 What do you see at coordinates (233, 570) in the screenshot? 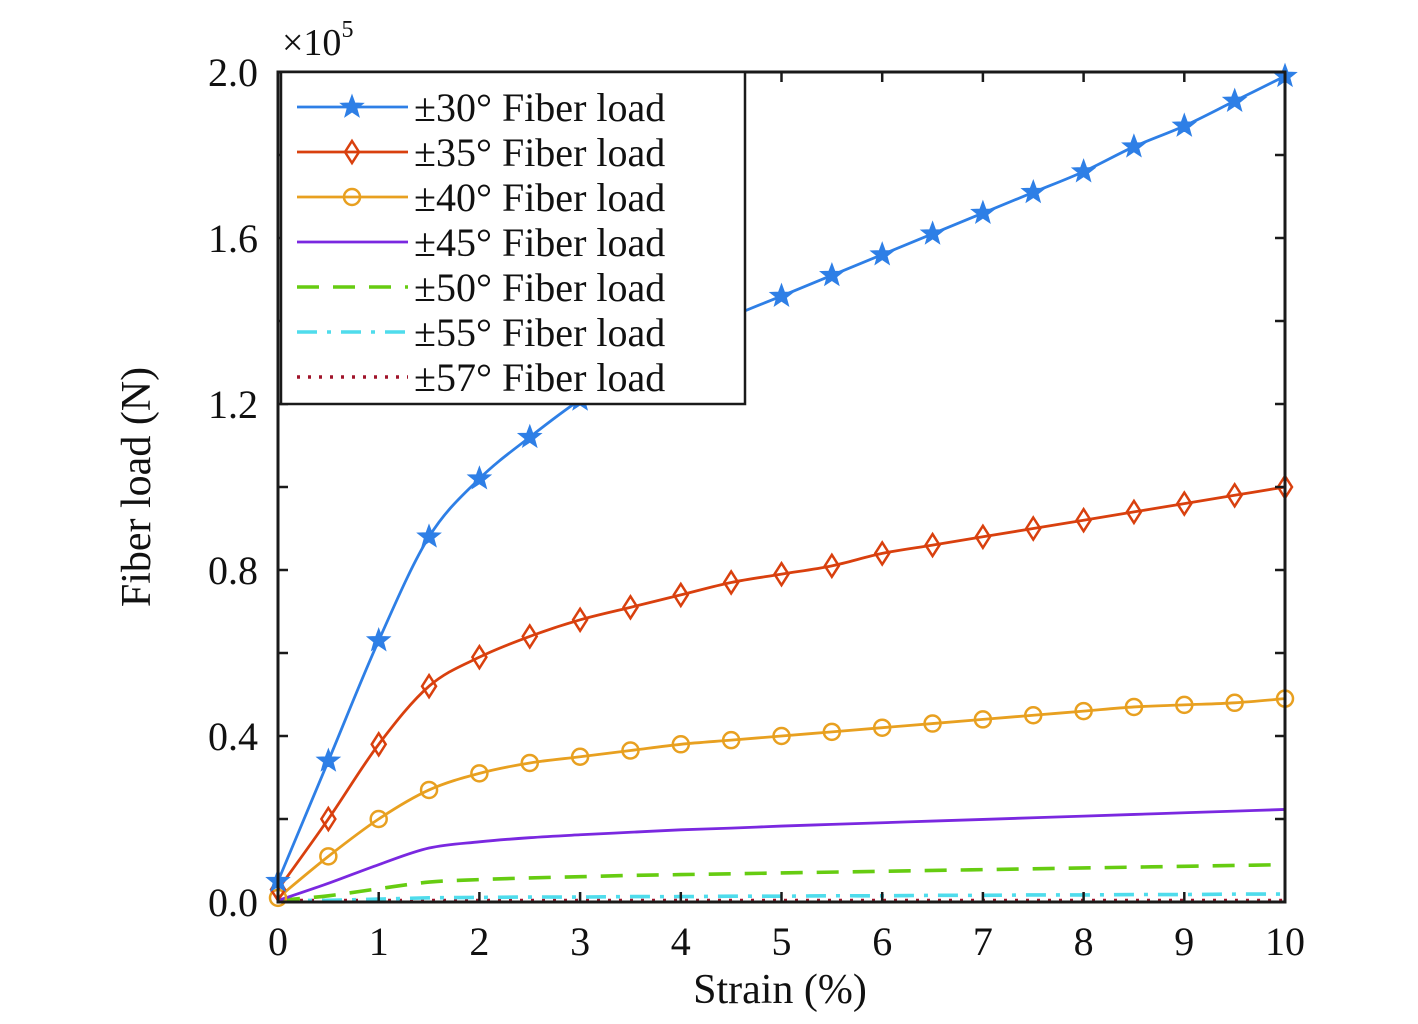
I see `y-tick-label: 0.8` at bounding box center [233, 570].